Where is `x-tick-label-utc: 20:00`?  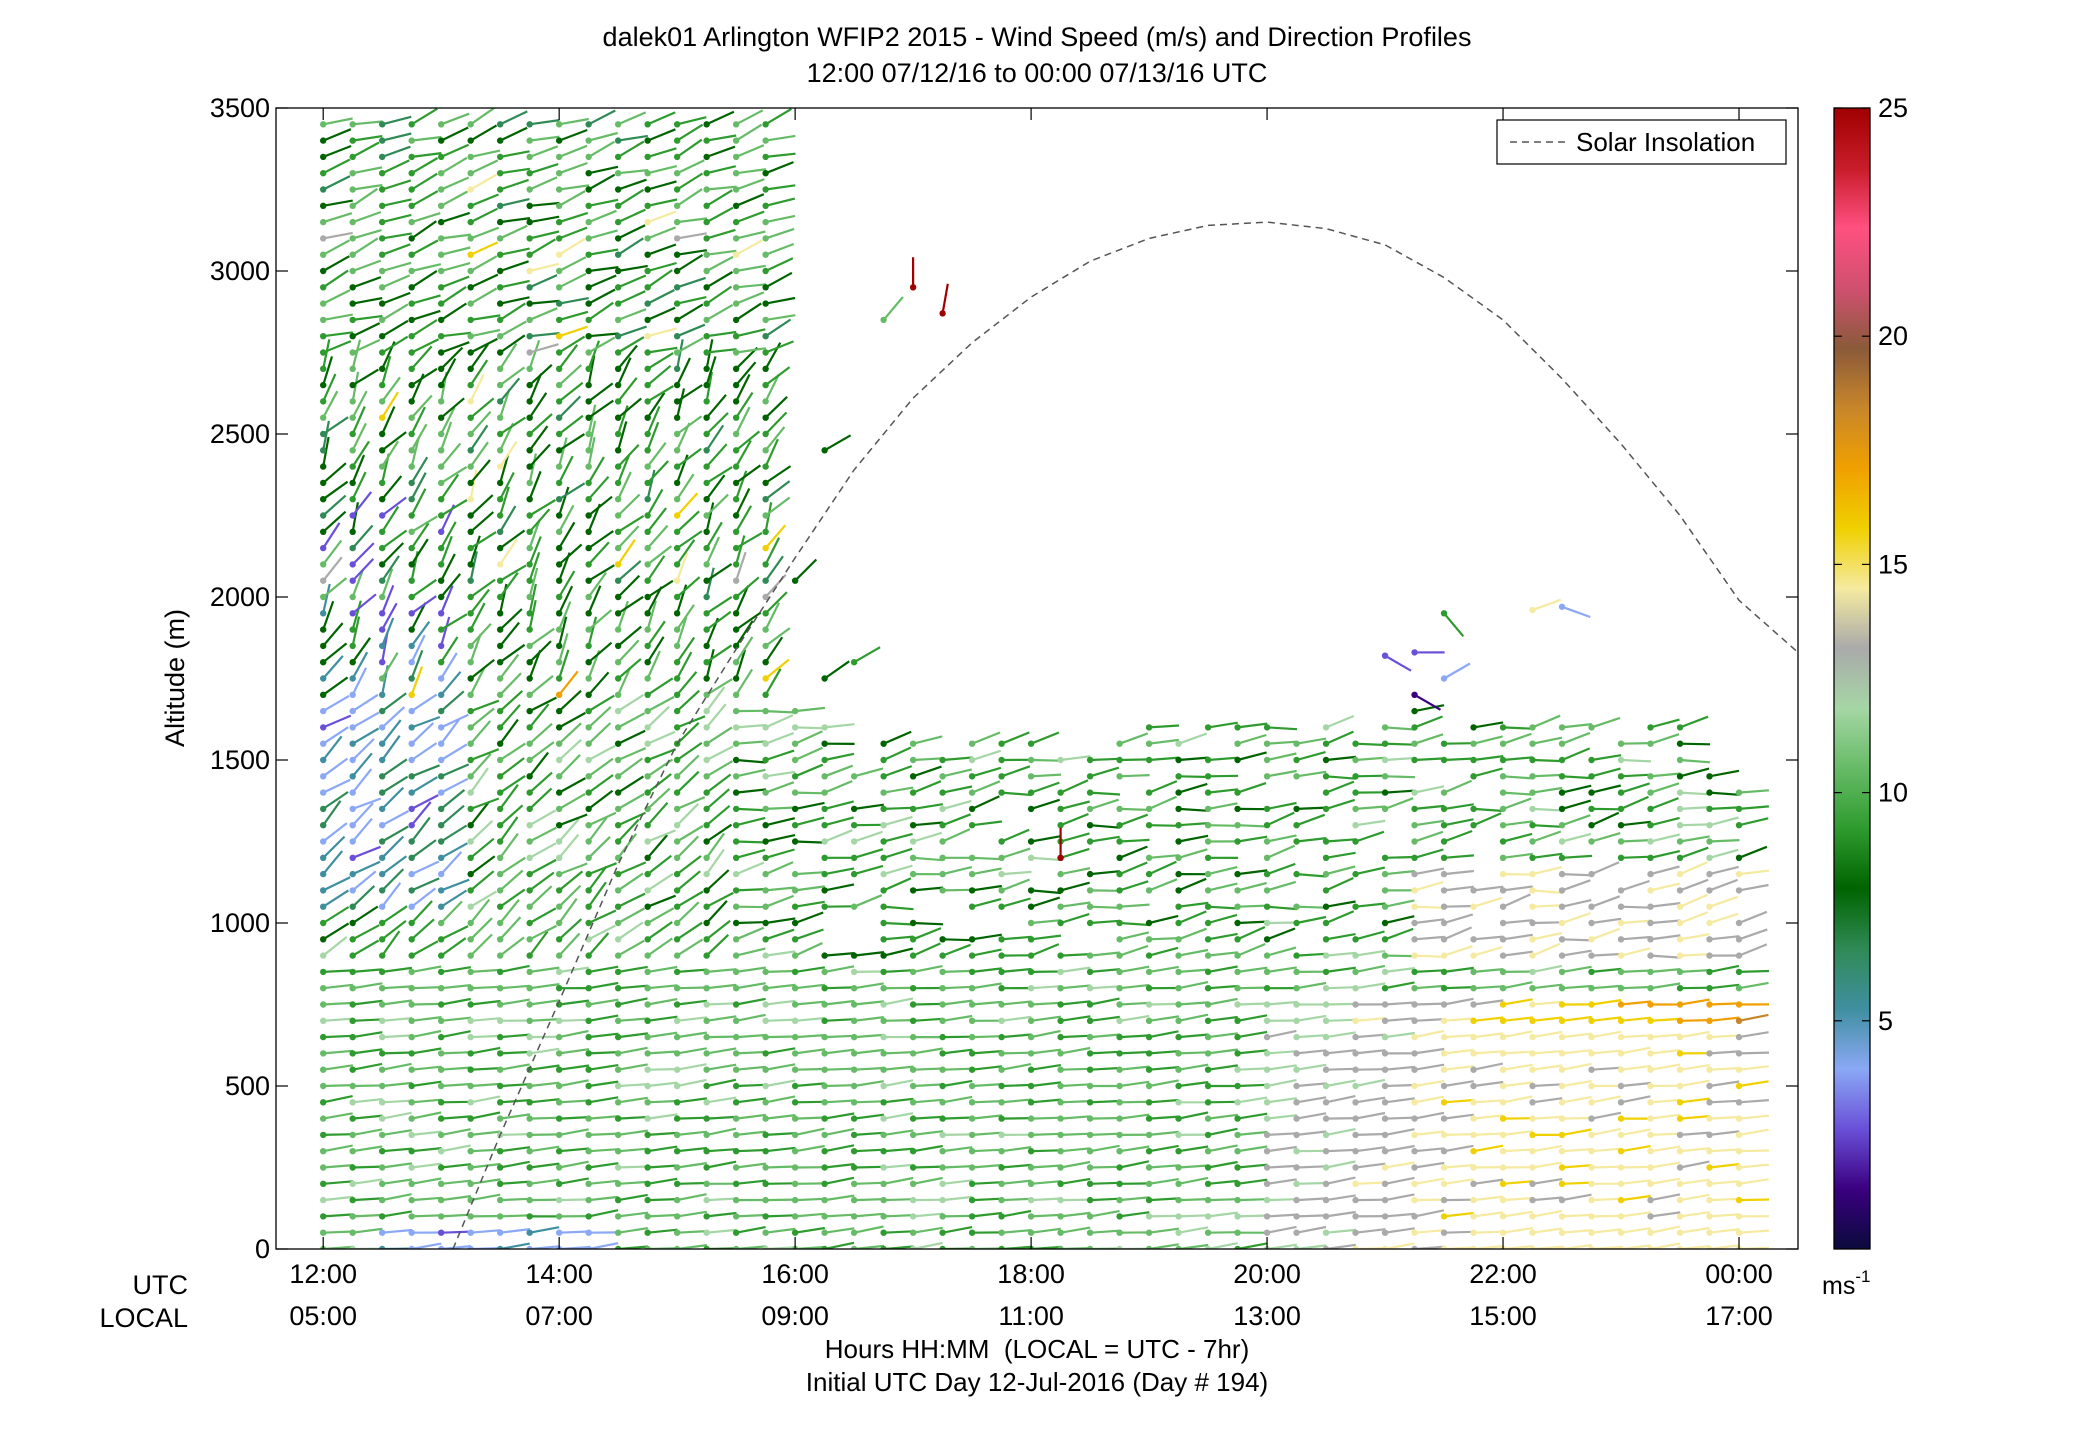 x-tick-label-utc: 20:00 is located at coordinates (1267, 1274).